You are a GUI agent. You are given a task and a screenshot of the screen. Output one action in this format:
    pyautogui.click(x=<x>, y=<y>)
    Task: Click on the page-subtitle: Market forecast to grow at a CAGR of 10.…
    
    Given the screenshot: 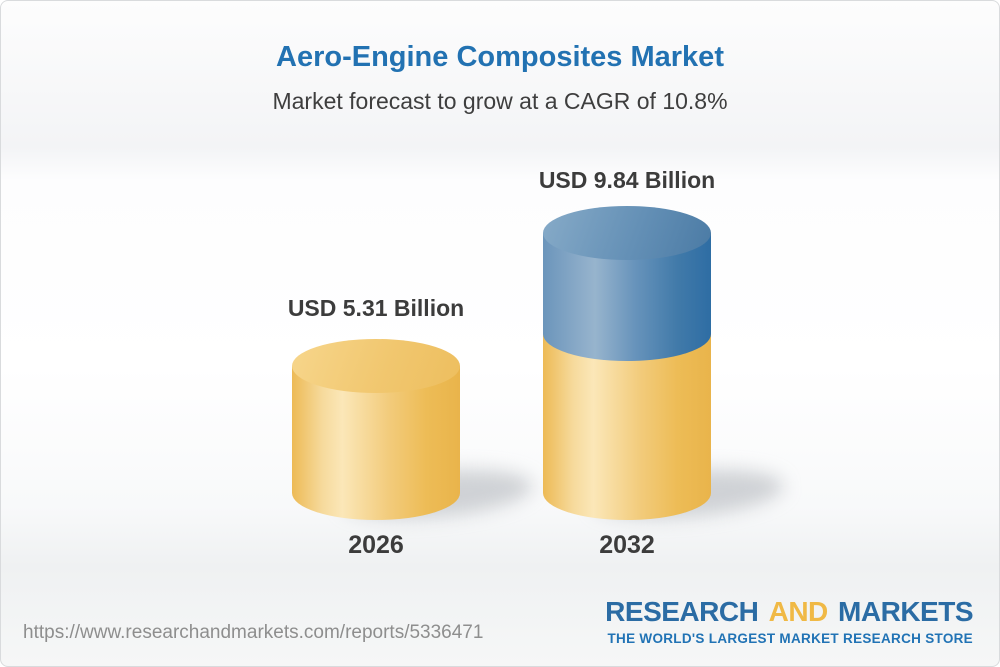 What is the action you would take?
    pyautogui.click(x=500, y=101)
    